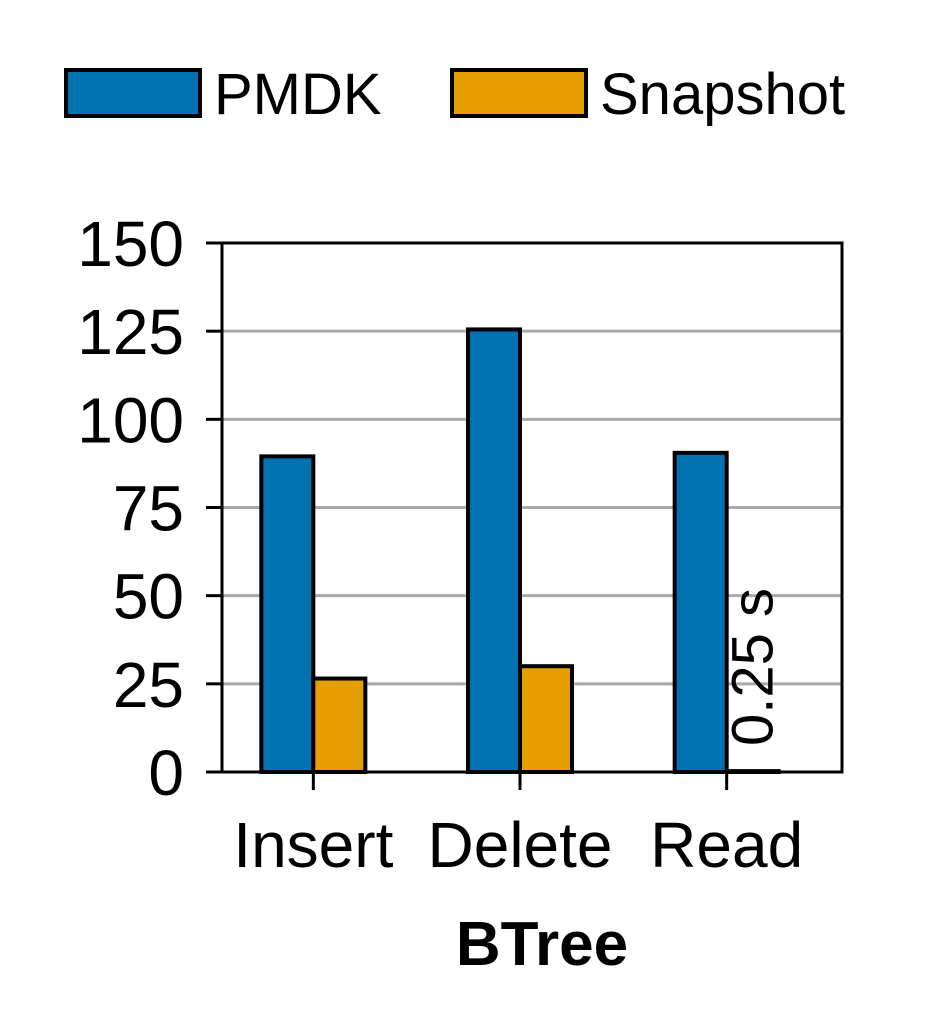 The height and width of the screenshot is (1022, 941). I want to click on x-tick-label-insert: Insert, so click(313, 845).